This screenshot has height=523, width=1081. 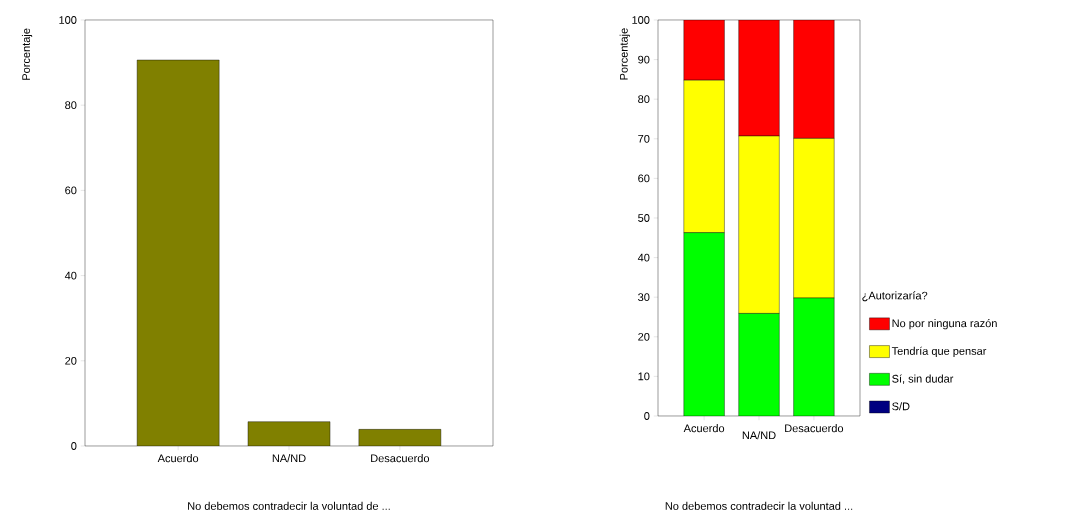 I want to click on legend-label: Tendría que pensar, so click(x=939, y=352).